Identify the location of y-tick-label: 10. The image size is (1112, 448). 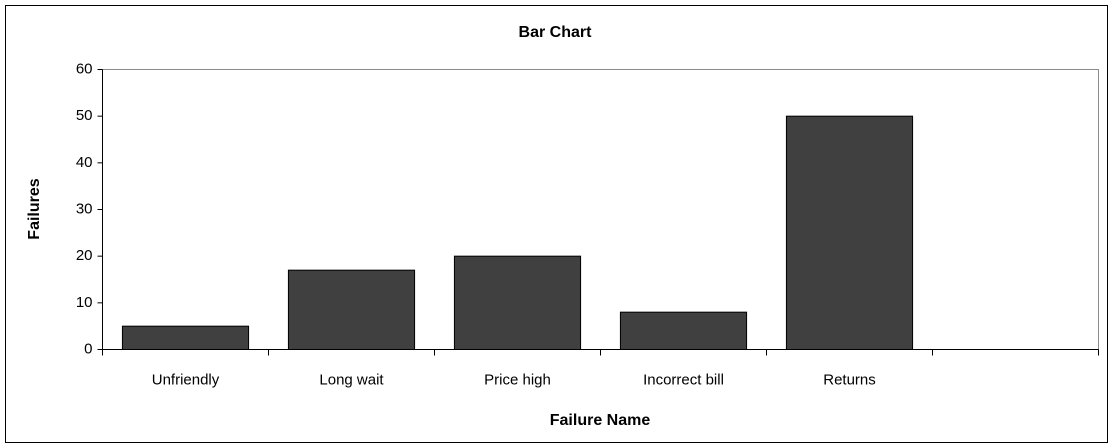
(84, 302).